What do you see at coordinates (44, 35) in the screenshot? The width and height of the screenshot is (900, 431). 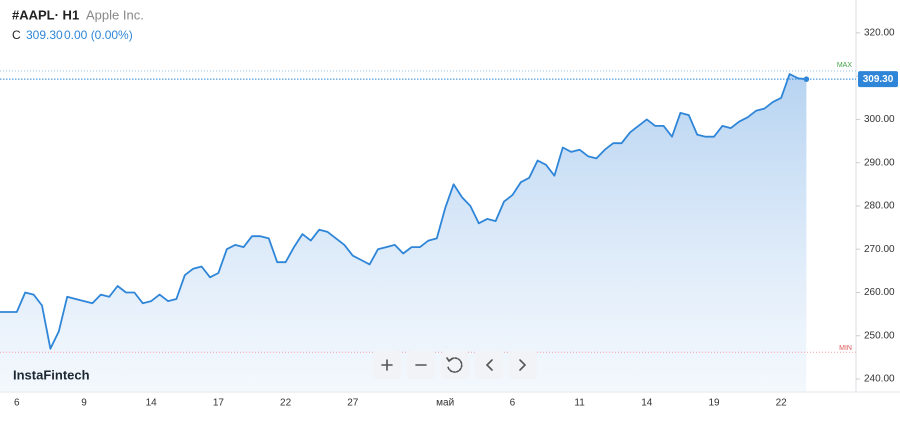 I see `close-value: 309.30` at bounding box center [44, 35].